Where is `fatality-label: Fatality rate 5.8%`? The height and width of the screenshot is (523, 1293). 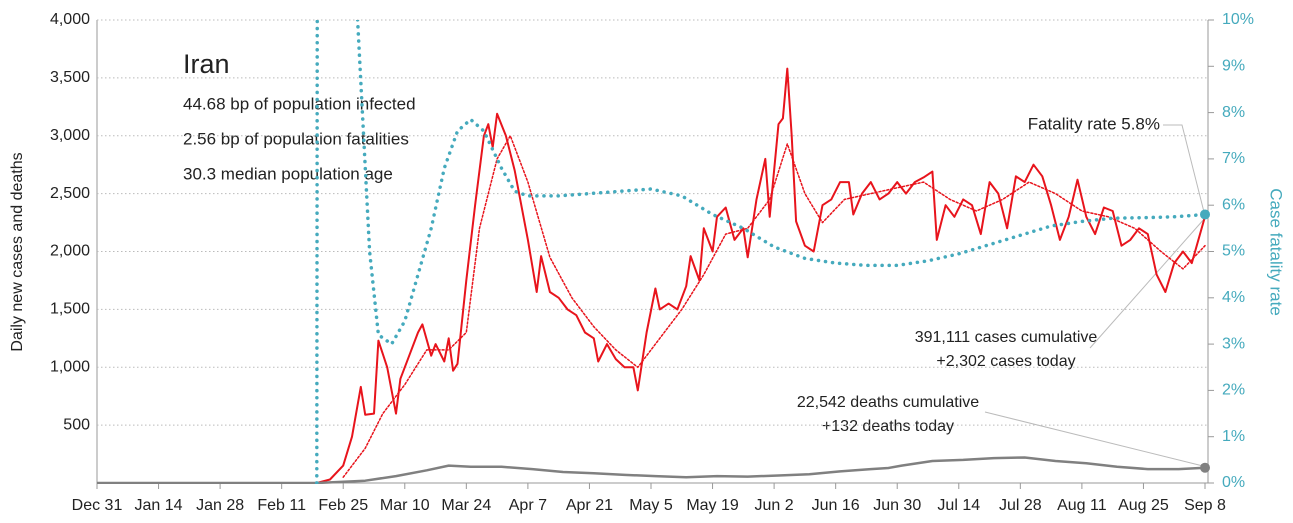
fatality-label: Fatality rate 5.8% is located at coordinates (1094, 123).